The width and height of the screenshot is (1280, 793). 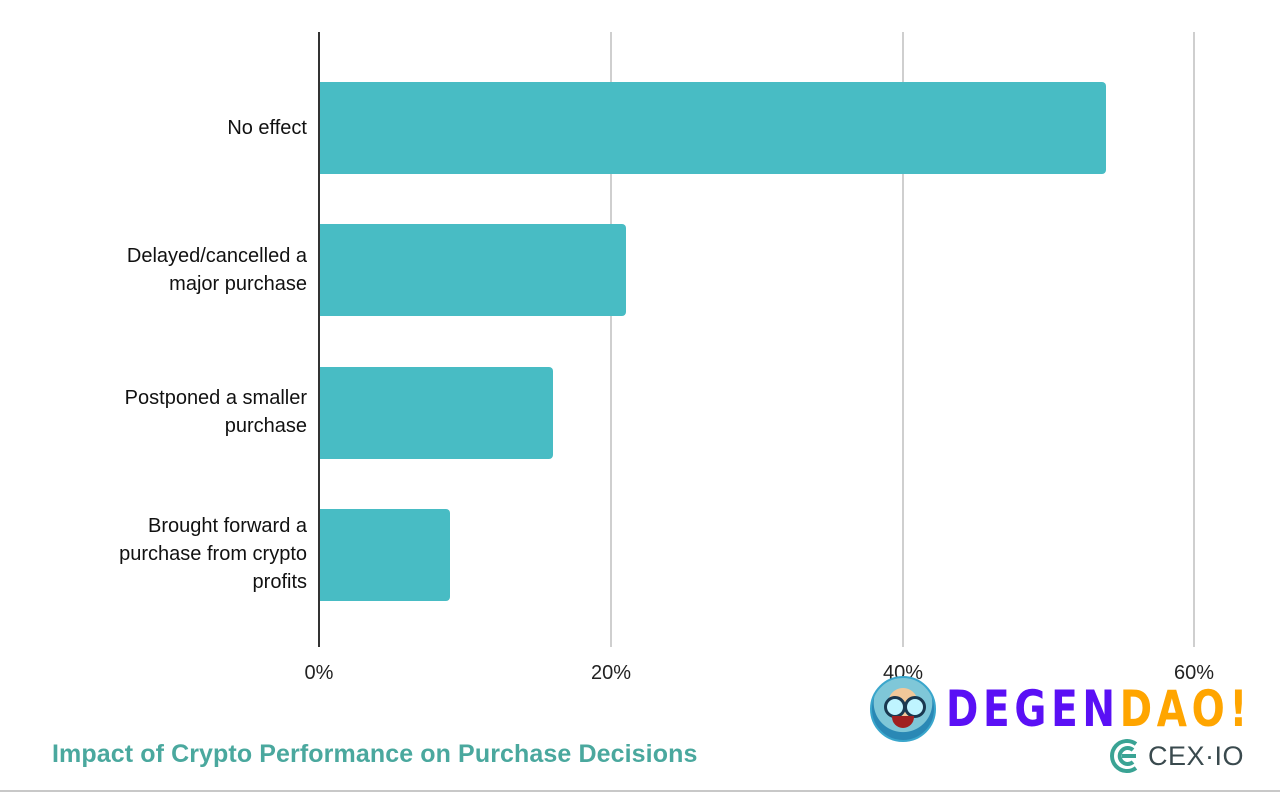 What do you see at coordinates (267, 128) in the screenshot?
I see `label-line: No effect` at bounding box center [267, 128].